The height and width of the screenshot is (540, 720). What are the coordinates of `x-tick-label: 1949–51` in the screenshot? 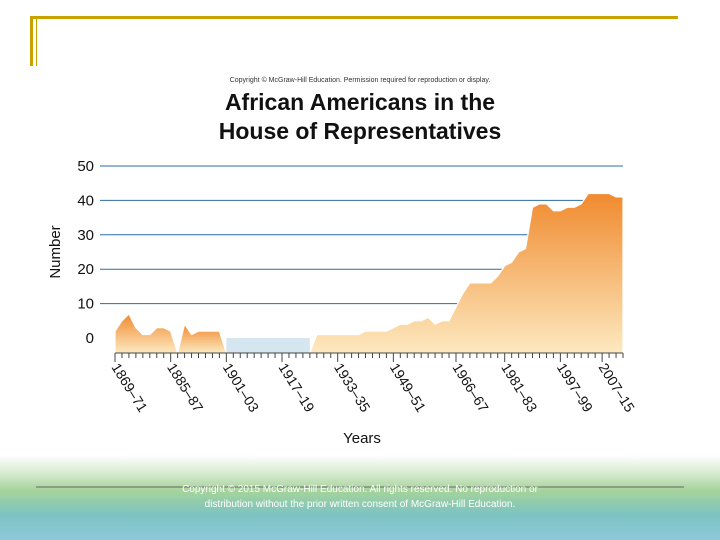 It's located at (408, 387).